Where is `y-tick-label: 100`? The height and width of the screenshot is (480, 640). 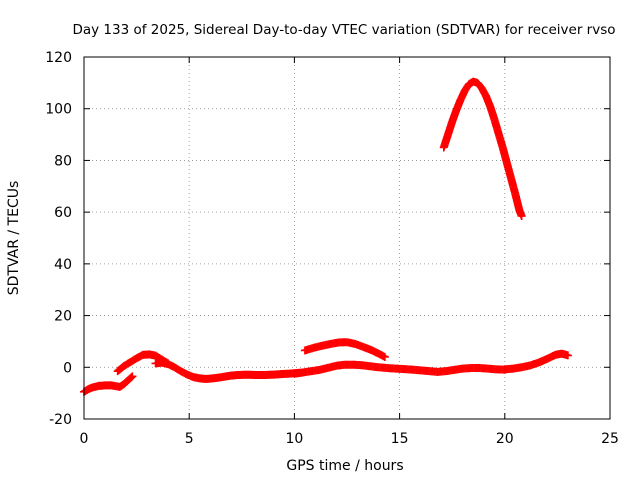
y-tick-label: 100 is located at coordinates (58, 110).